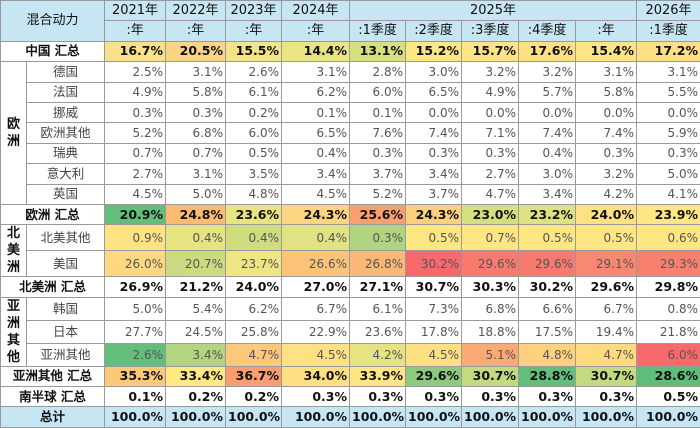 Image resolution: width=700 pixels, height=428 pixels. What do you see at coordinates (434, 331) in the screenshot?
I see `value-cell: 17.8%` at bounding box center [434, 331].